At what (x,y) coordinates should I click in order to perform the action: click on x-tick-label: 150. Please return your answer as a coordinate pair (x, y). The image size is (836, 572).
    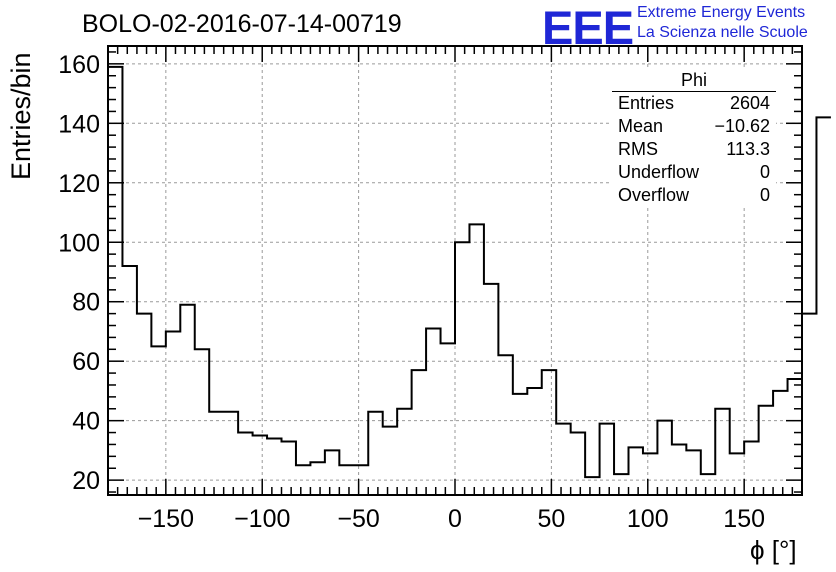
    Looking at the image, I should click on (744, 519).